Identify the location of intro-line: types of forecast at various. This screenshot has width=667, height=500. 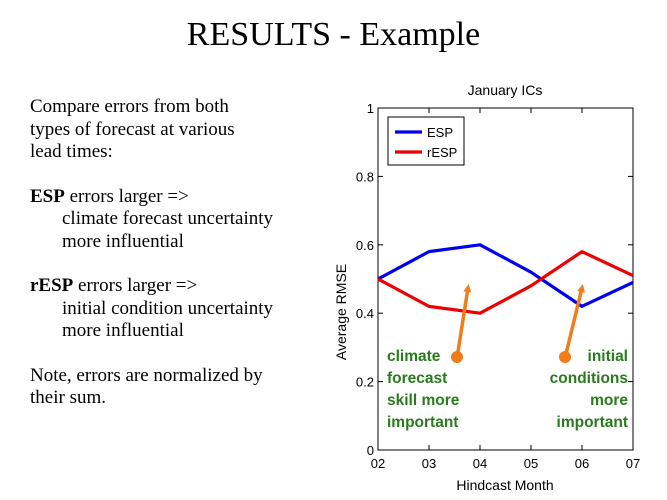
(132, 129).